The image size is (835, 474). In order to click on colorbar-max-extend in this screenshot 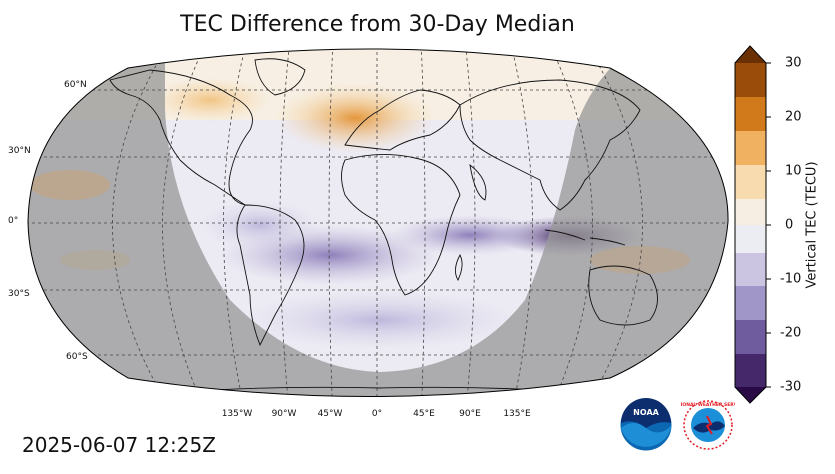, I will do `click(750, 54)`.